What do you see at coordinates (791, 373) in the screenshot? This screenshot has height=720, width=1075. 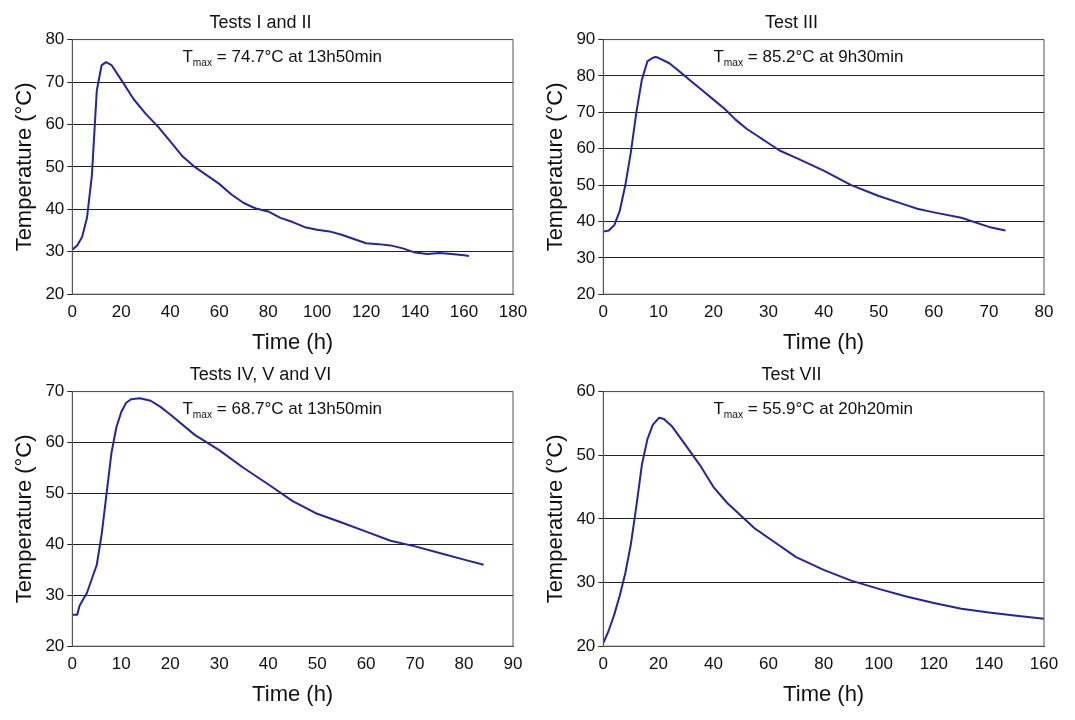 I see `chart-title: Test VII` at bounding box center [791, 373].